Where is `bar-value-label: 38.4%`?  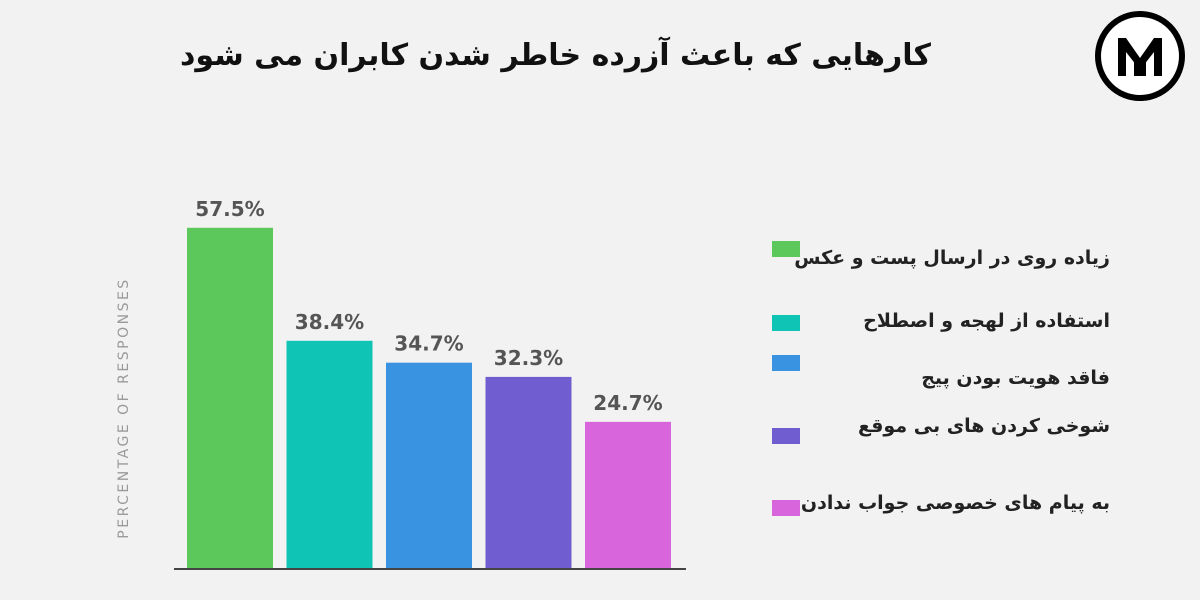
bar-value-label: 38.4% is located at coordinates (329, 322).